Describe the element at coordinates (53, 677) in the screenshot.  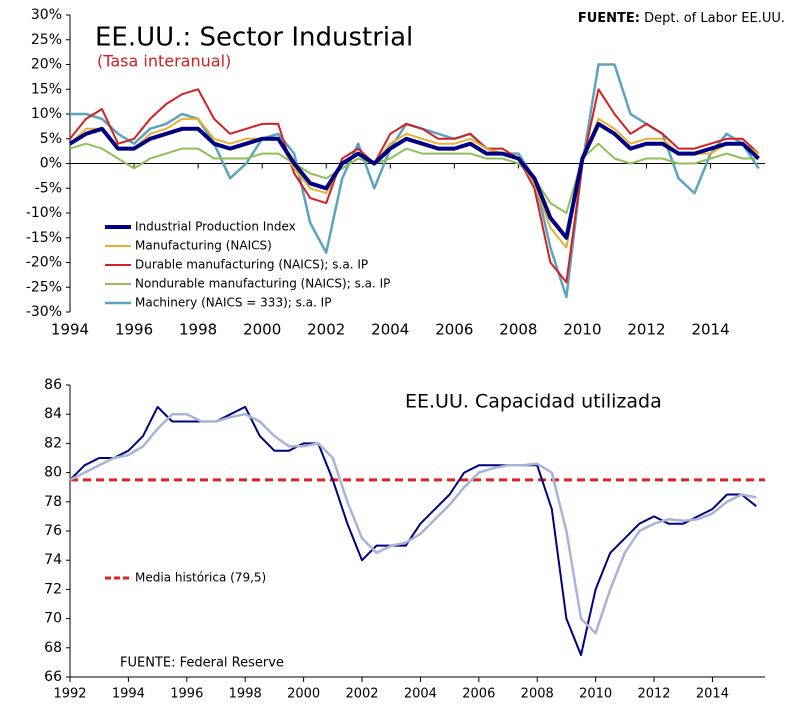
I see `y-tick-label: 66` at that location.